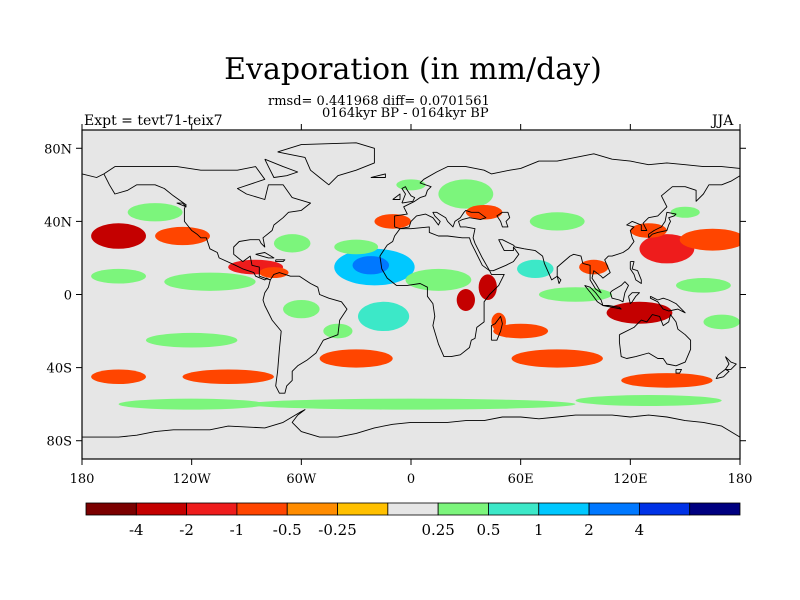 The width and height of the screenshot is (800, 600). I want to click on lon-tick-label: 60W, so click(301, 479).